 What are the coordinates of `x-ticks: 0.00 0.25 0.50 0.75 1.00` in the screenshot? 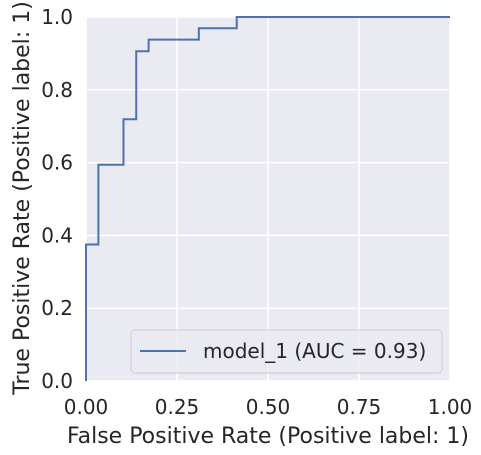 It's located at (268, 407).